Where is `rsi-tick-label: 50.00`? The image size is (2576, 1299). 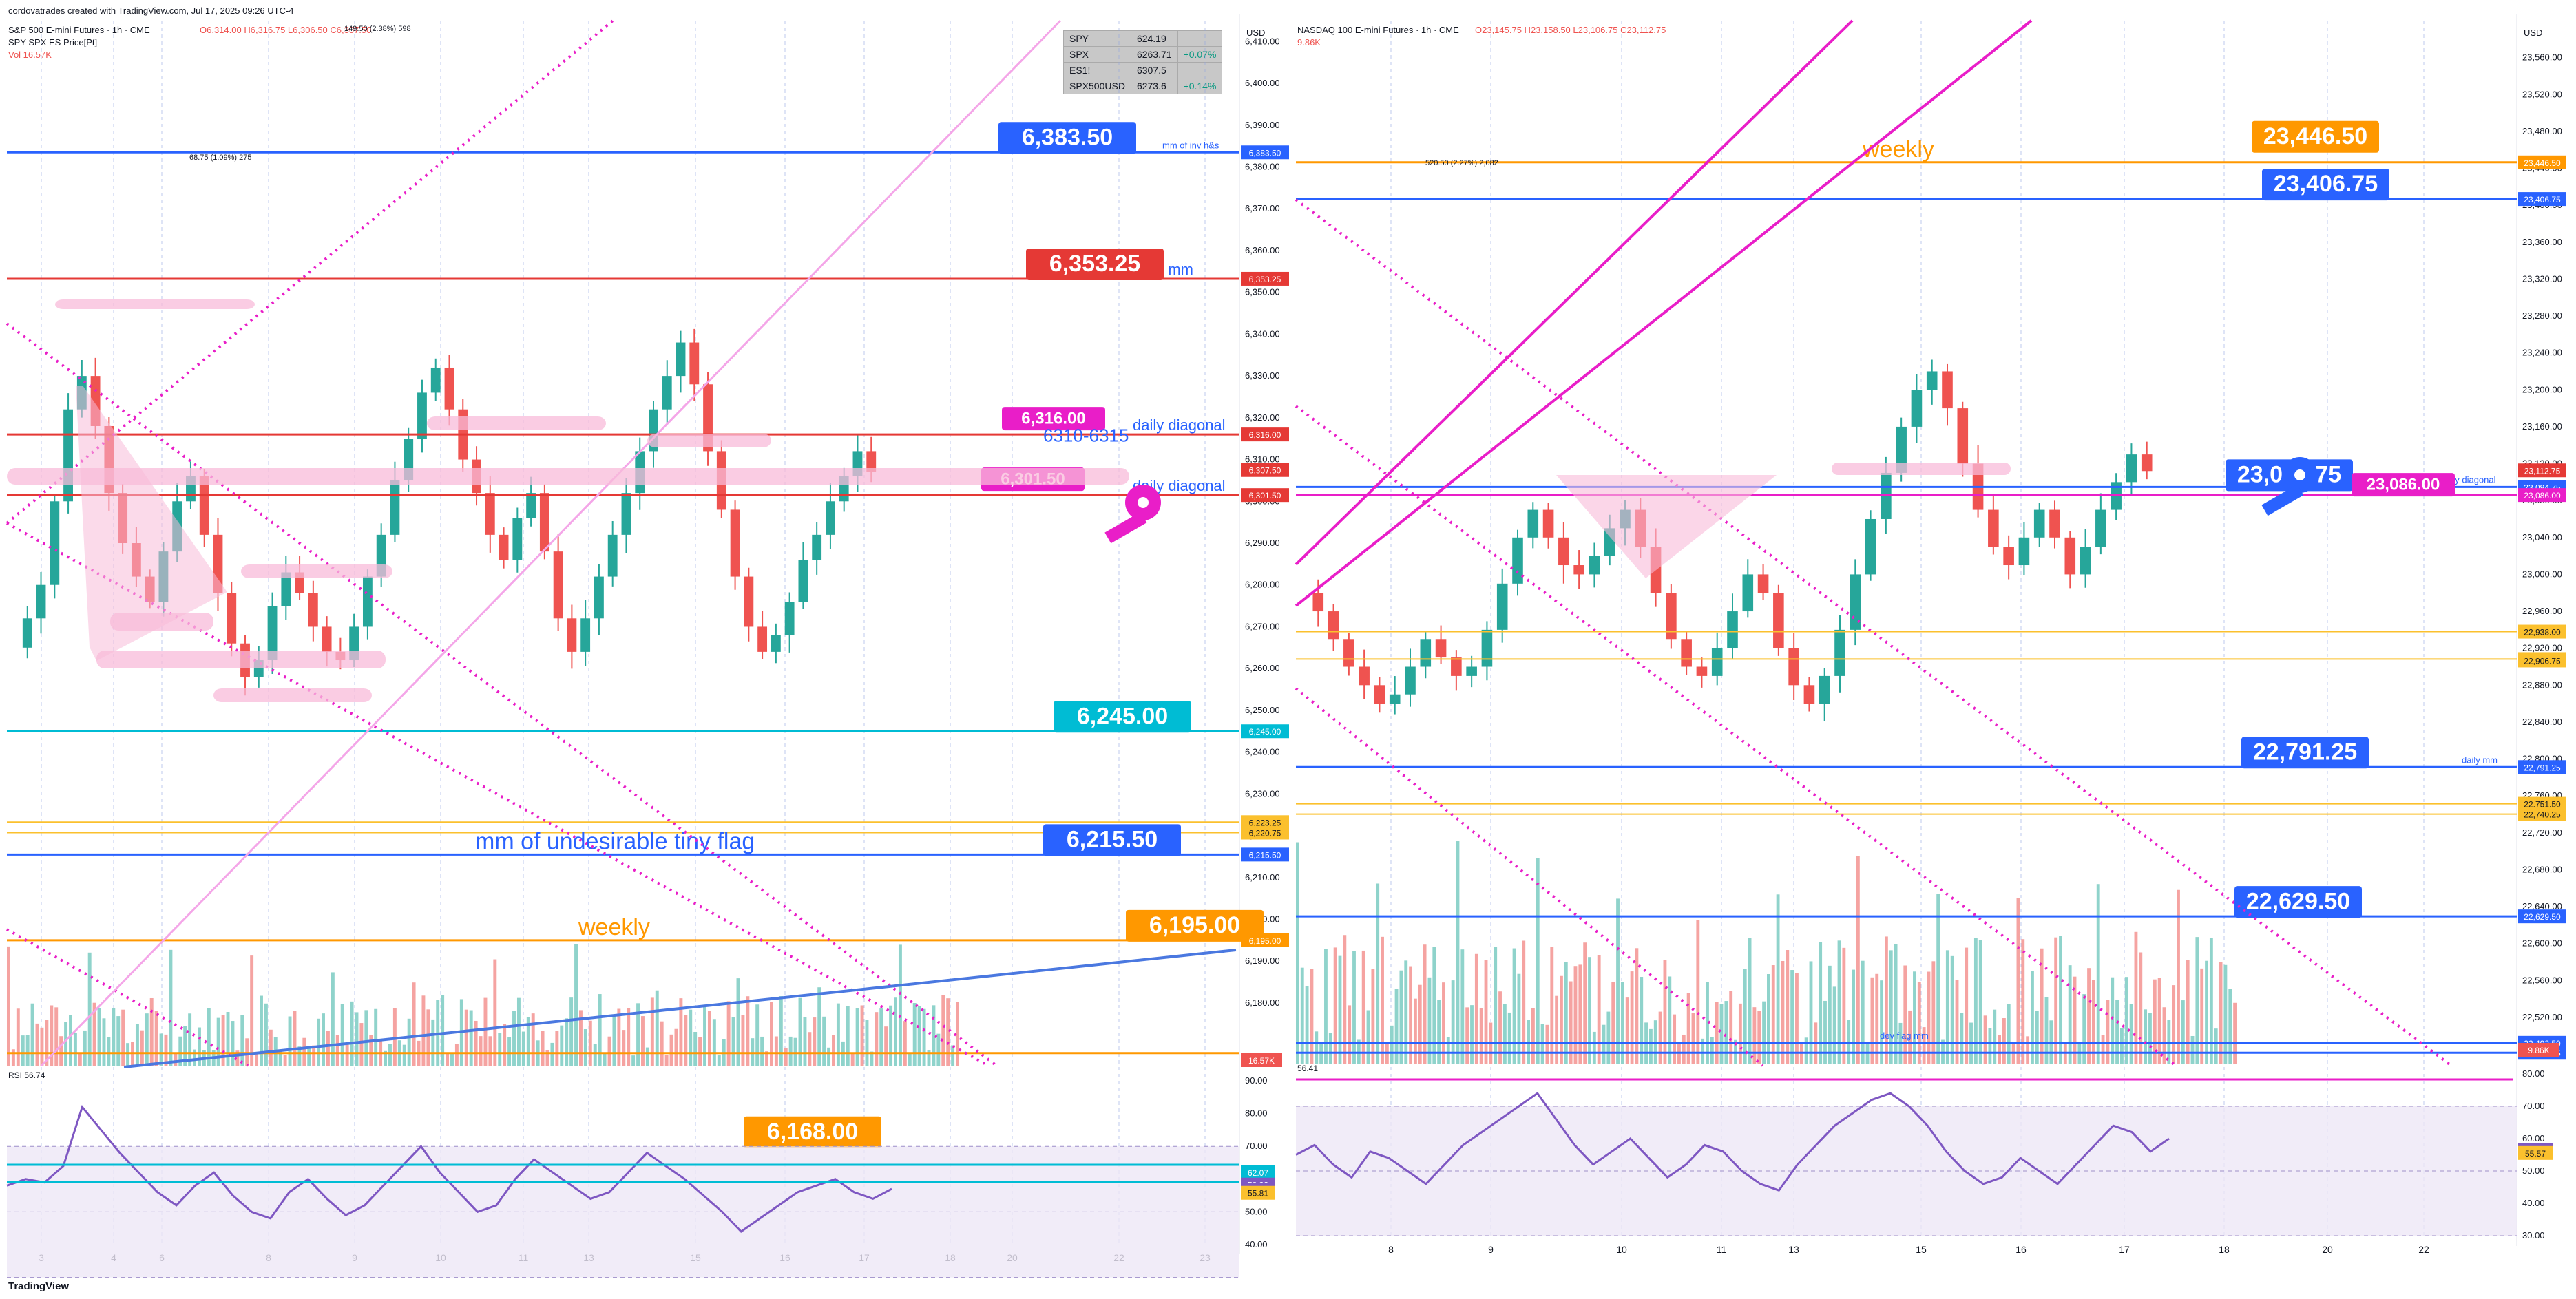
rsi-tick-label: 50.00 is located at coordinates (2533, 1170).